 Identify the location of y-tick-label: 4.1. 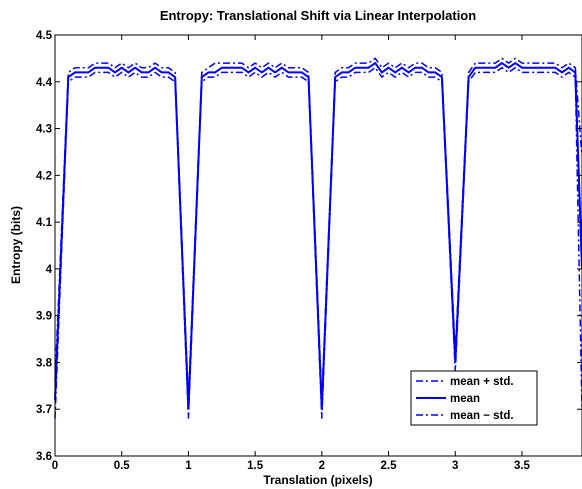
(44, 223).